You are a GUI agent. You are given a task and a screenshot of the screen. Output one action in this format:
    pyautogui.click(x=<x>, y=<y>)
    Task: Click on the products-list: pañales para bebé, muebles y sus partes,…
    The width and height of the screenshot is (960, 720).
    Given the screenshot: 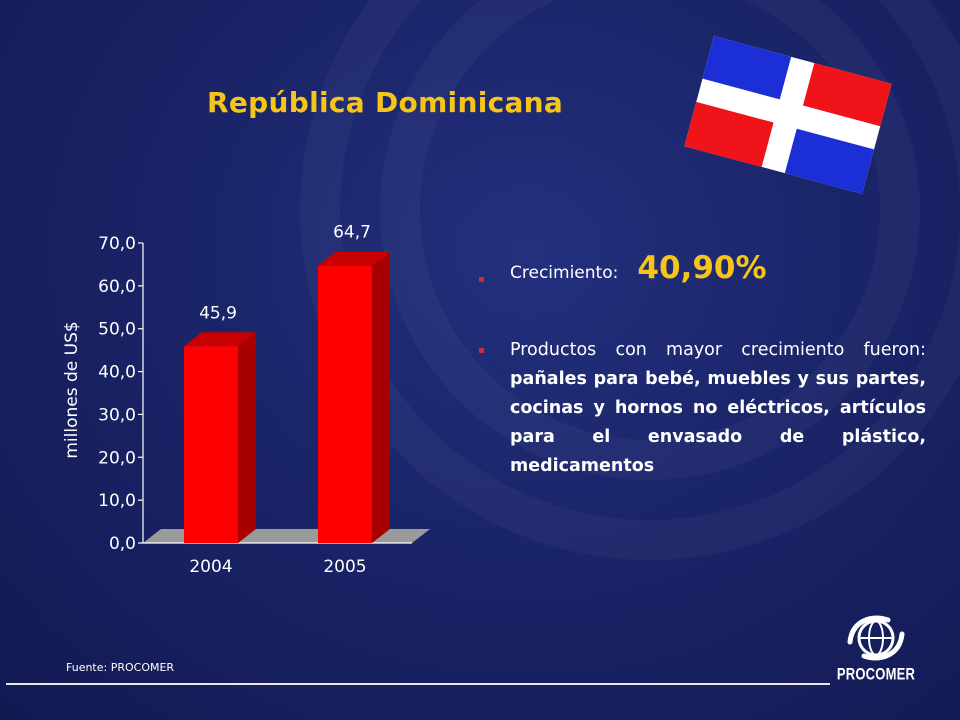 What is the action you would take?
    pyautogui.click(x=718, y=422)
    